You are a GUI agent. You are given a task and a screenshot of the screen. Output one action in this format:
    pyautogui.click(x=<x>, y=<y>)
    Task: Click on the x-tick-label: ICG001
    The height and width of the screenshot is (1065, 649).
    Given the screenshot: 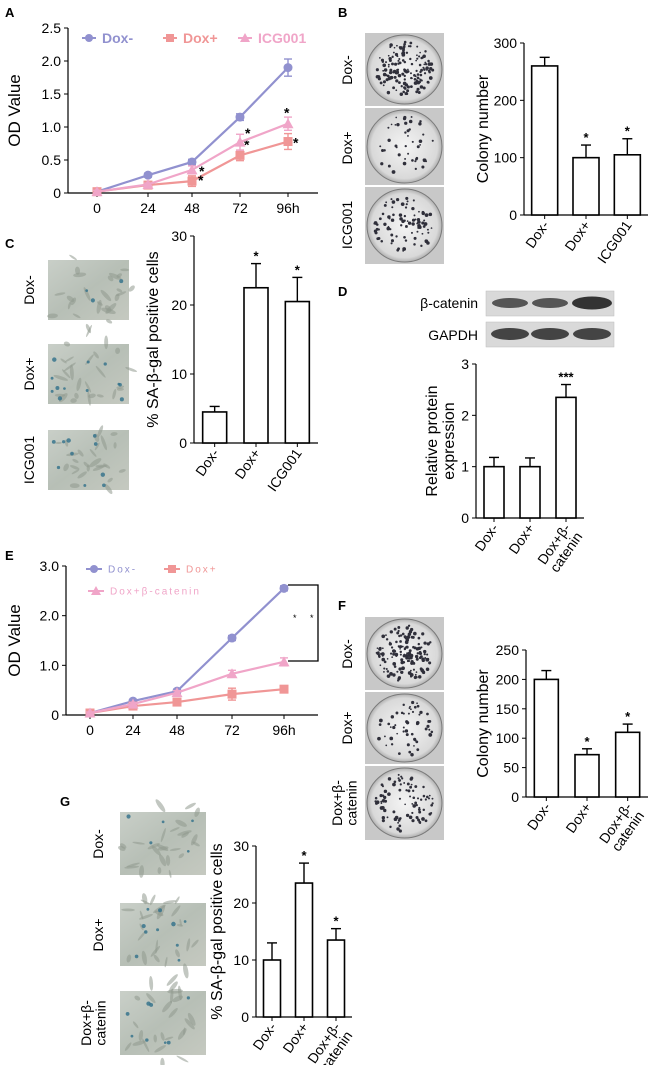 What is the action you would take?
    pyautogui.click(x=614, y=241)
    